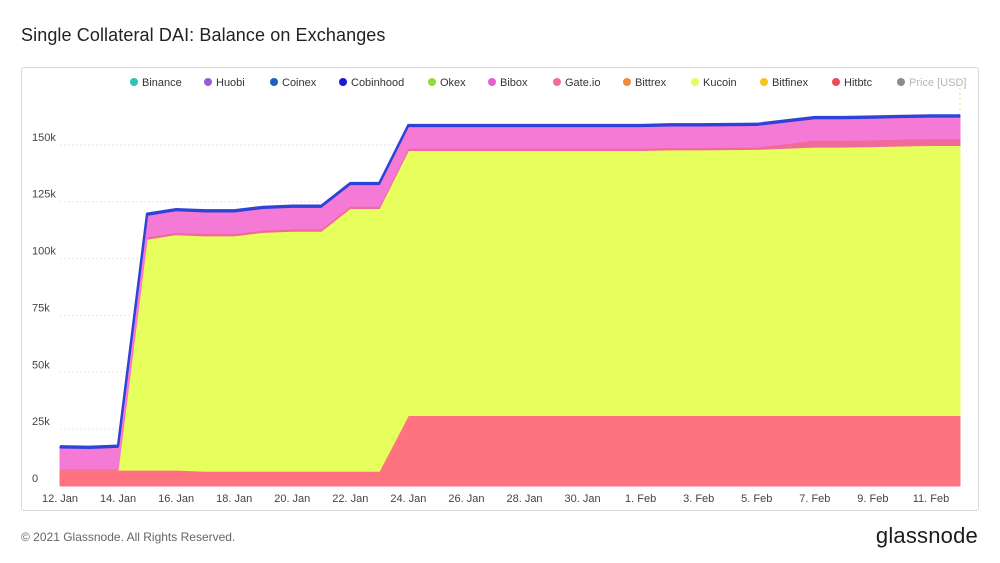 This screenshot has width=1000, height=563. Describe the element at coordinates (128, 537) in the screenshot. I see `copyright-footer: © 2021 Glassnode. All Rights Reserved.` at that location.